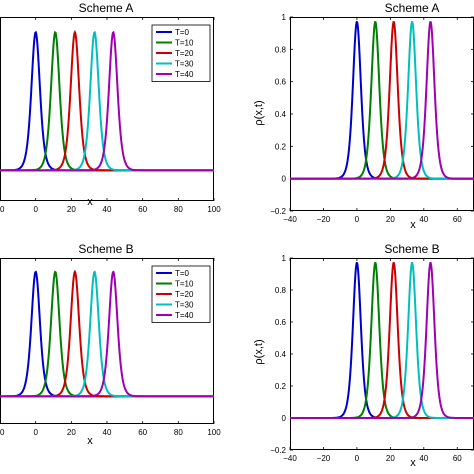 The height and width of the screenshot is (474, 474). Describe the element at coordinates (105, 344) in the screenshot. I see `panel-bottom-left: Scheme B x` at that location.